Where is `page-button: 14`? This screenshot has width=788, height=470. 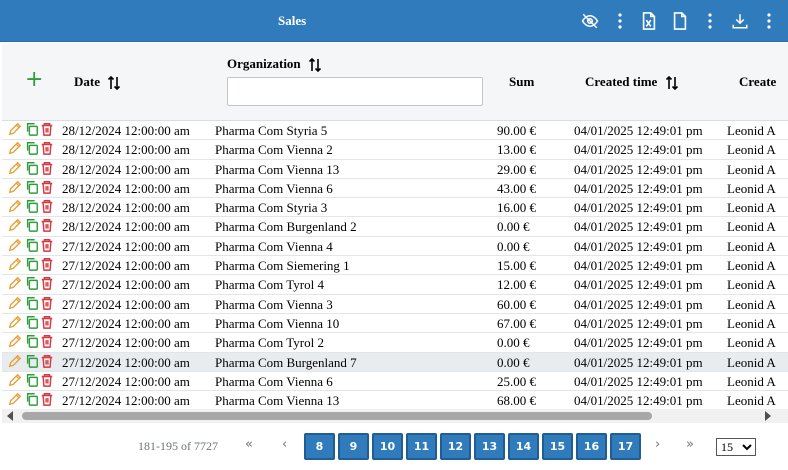
page-button: 14 is located at coordinates (523, 446).